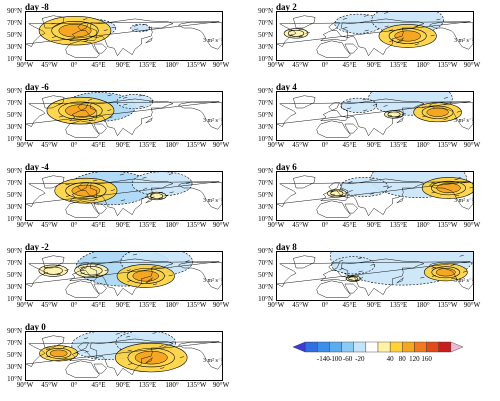 The width and height of the screenshot is (500, 401). I want to click on panel-title: day 0, so click(35, 327).